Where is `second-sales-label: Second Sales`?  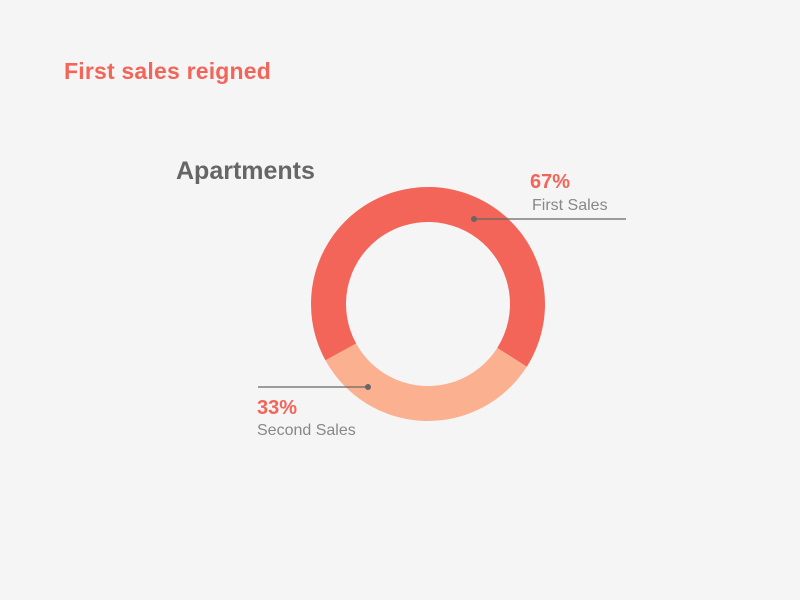
second-sales-label: Second Sales is located at coordinates (306, 430).